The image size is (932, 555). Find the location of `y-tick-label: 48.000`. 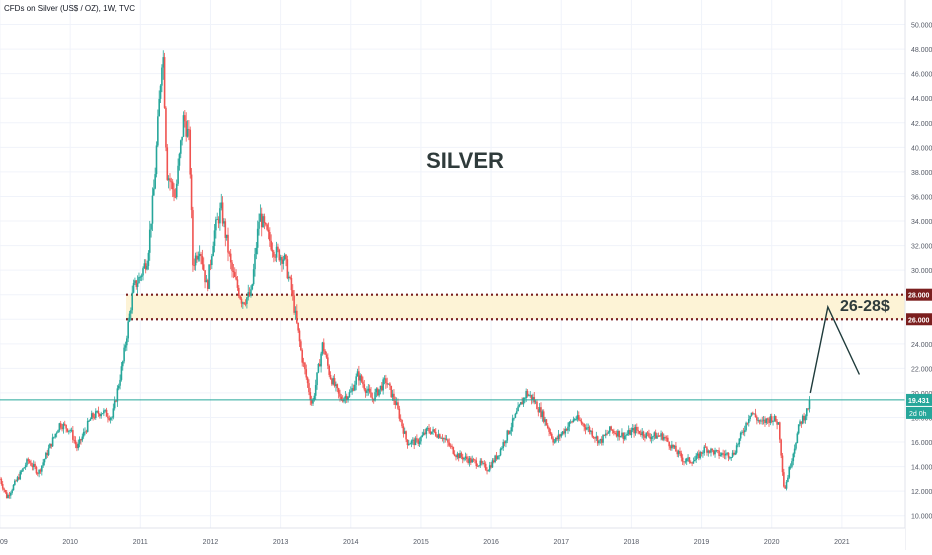

y-tick-label: 48.000 is located at coordinates (921, 50).